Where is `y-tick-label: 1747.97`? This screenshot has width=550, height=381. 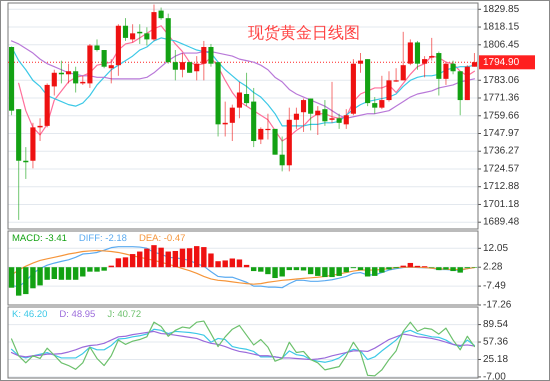 y-tick-label: 1747.97 is located at coordinates (501, 133).